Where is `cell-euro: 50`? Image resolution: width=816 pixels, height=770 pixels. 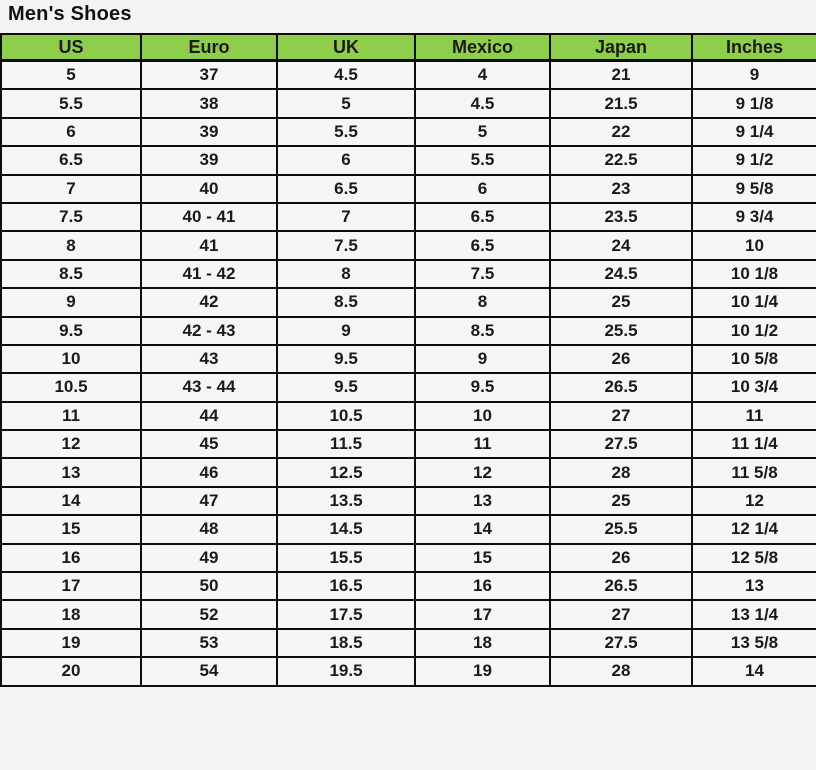
cell-euro: 50 is located at coordinates (209, 586).